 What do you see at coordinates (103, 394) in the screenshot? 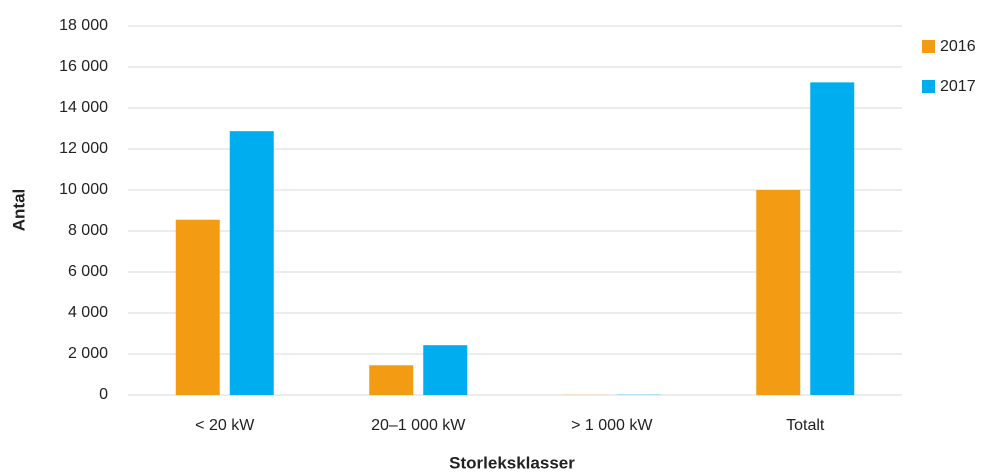
I see `y-tick-label: 0` at bounding box center [103, 394].